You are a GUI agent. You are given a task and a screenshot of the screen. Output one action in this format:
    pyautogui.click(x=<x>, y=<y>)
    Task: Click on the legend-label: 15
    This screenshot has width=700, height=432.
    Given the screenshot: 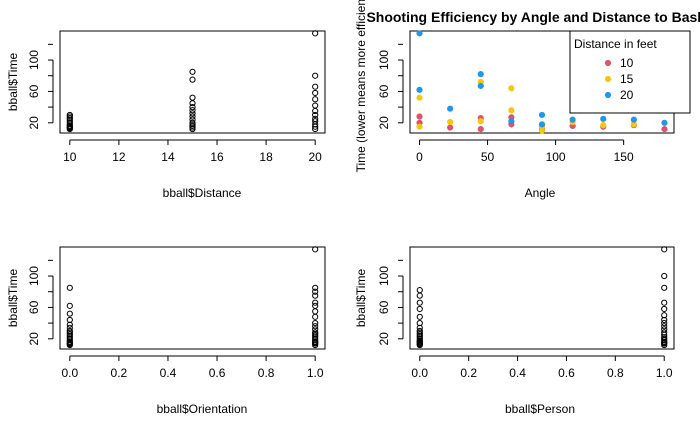 What is the action you would take?
    pyautogui.click(x=627, y=79)
    